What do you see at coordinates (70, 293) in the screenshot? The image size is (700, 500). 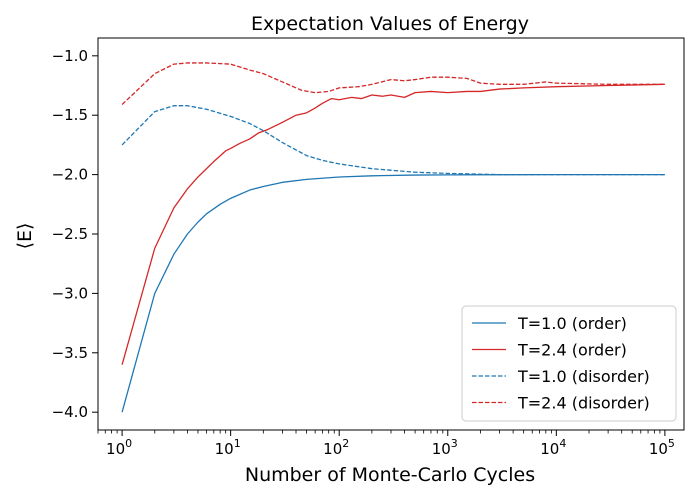 I see `y-tick-label: −3.0` at bounding box center [70, 293].